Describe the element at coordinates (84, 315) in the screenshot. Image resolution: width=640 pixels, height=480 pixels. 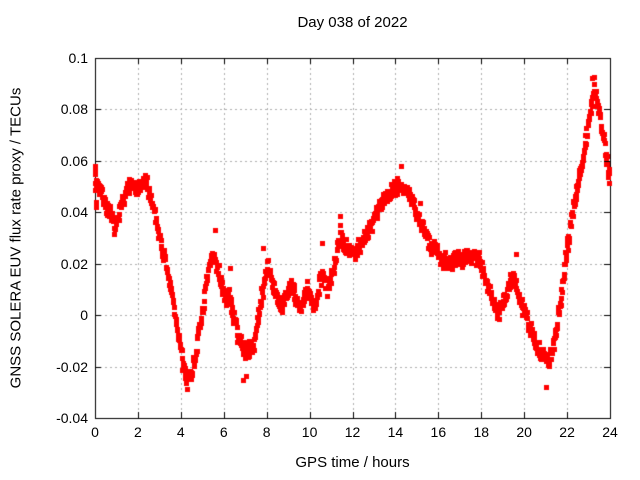
I see `y-tick-label: 0` at that location.